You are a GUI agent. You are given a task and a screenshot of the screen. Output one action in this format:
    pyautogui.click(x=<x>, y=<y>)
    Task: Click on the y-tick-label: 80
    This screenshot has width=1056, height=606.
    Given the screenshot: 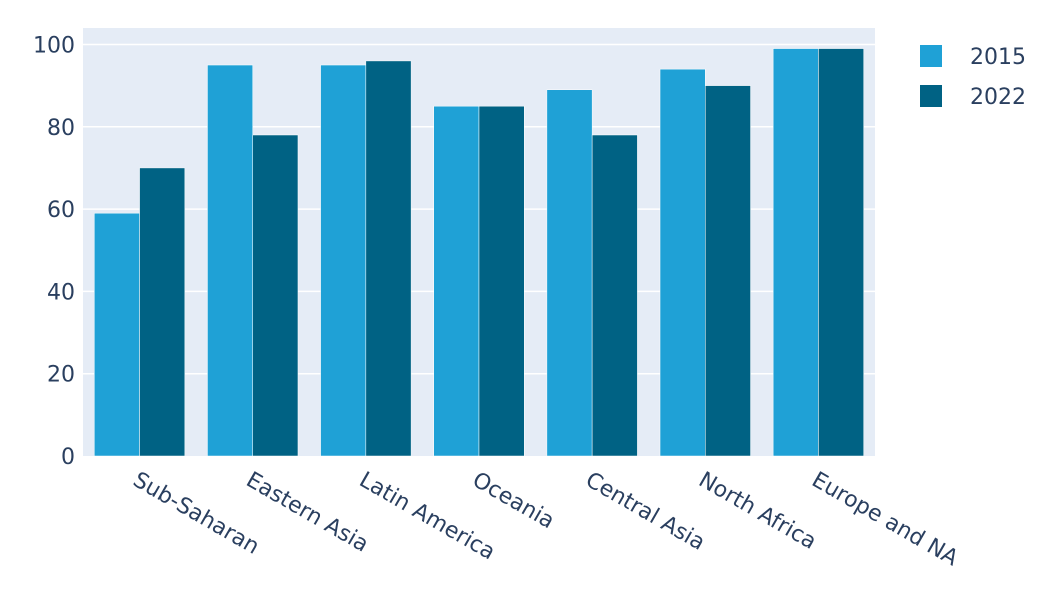 What is the action you would take?
    pyautogui.click(x=61, y=128)
    